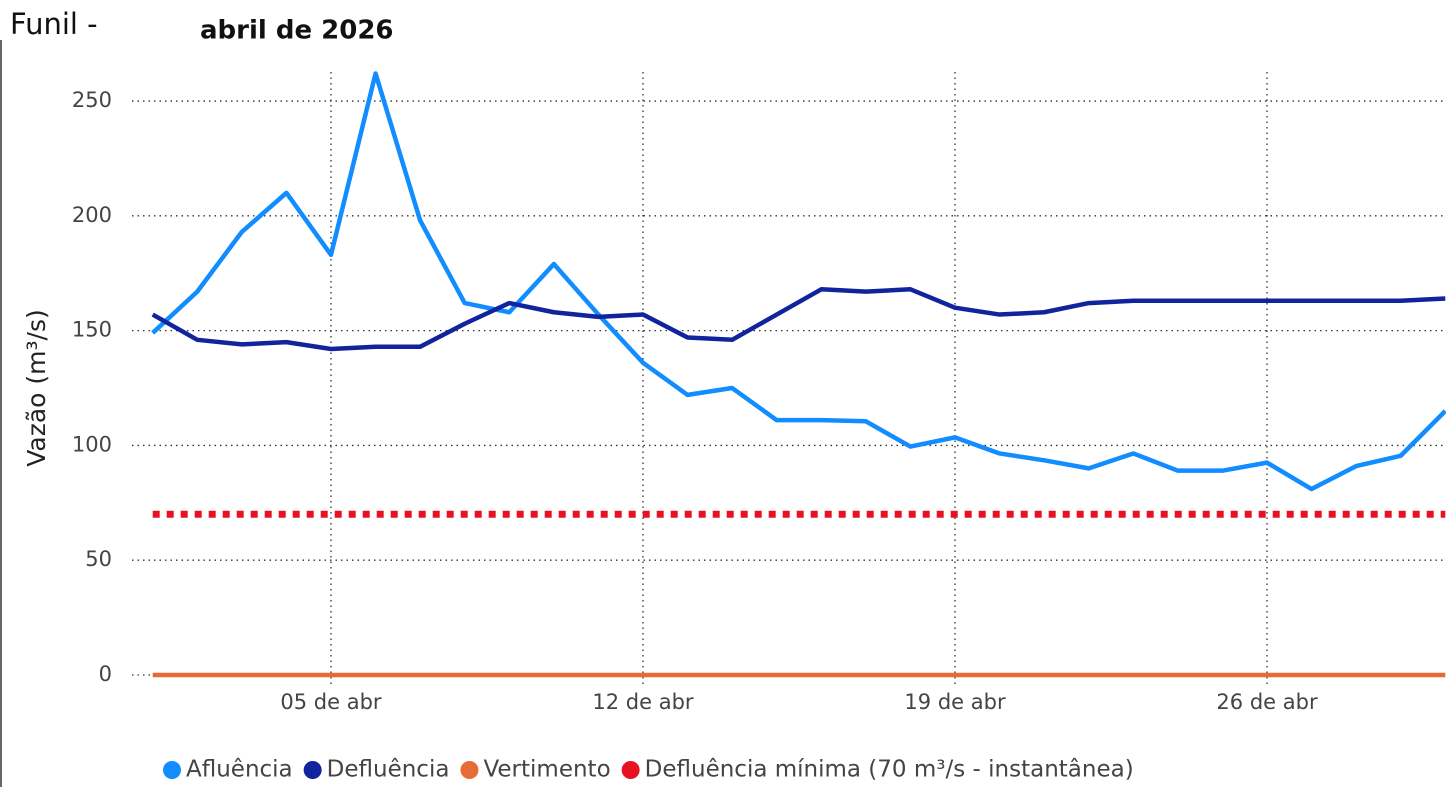 This screenshot has height=787, width=1446. What do you see at coordinates (36, 388) in the screenshot?
I see `y-axis-label: Vazão (m³/s)` at bounding box center [36, 388].